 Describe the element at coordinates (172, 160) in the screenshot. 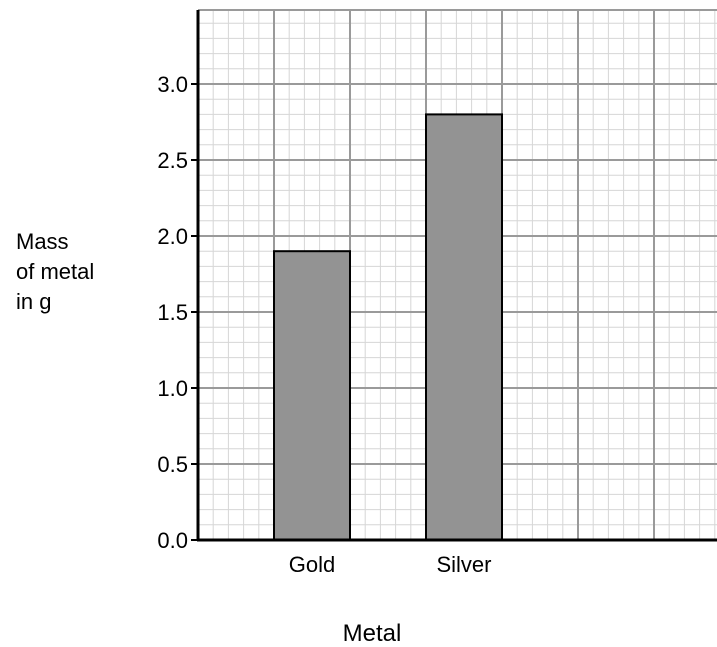

I see `y-tick-label: 2.5` at that location.